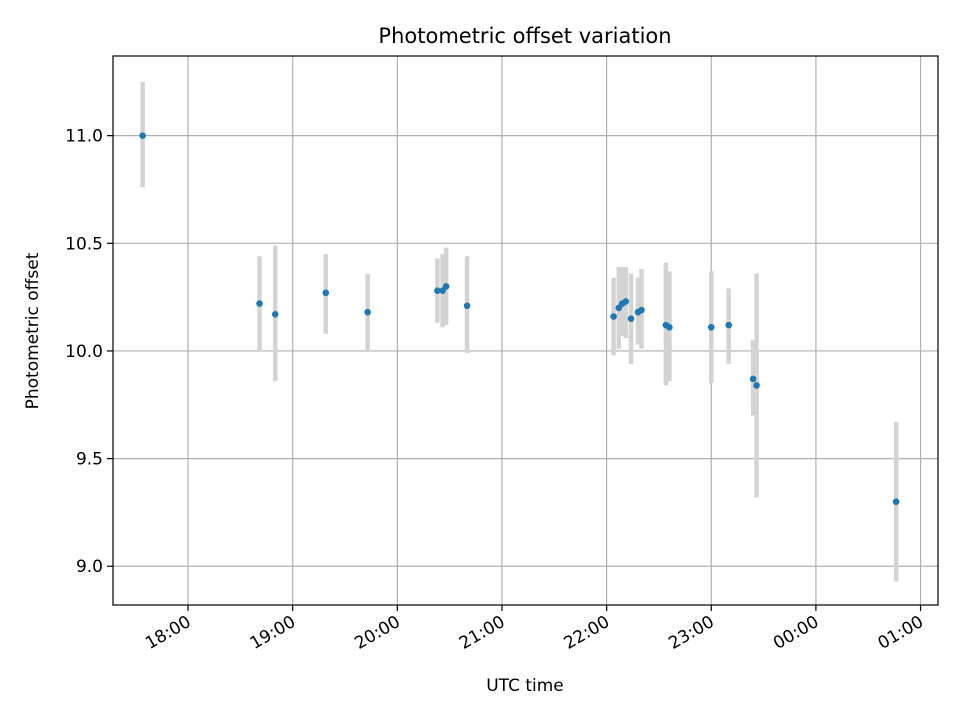 Image resolution: width=960 pixels, height=720 pixels. Describe the element at coordinates (524, 36) in the screenshot. I see `chart-title: Photometric offset variation` at that location.